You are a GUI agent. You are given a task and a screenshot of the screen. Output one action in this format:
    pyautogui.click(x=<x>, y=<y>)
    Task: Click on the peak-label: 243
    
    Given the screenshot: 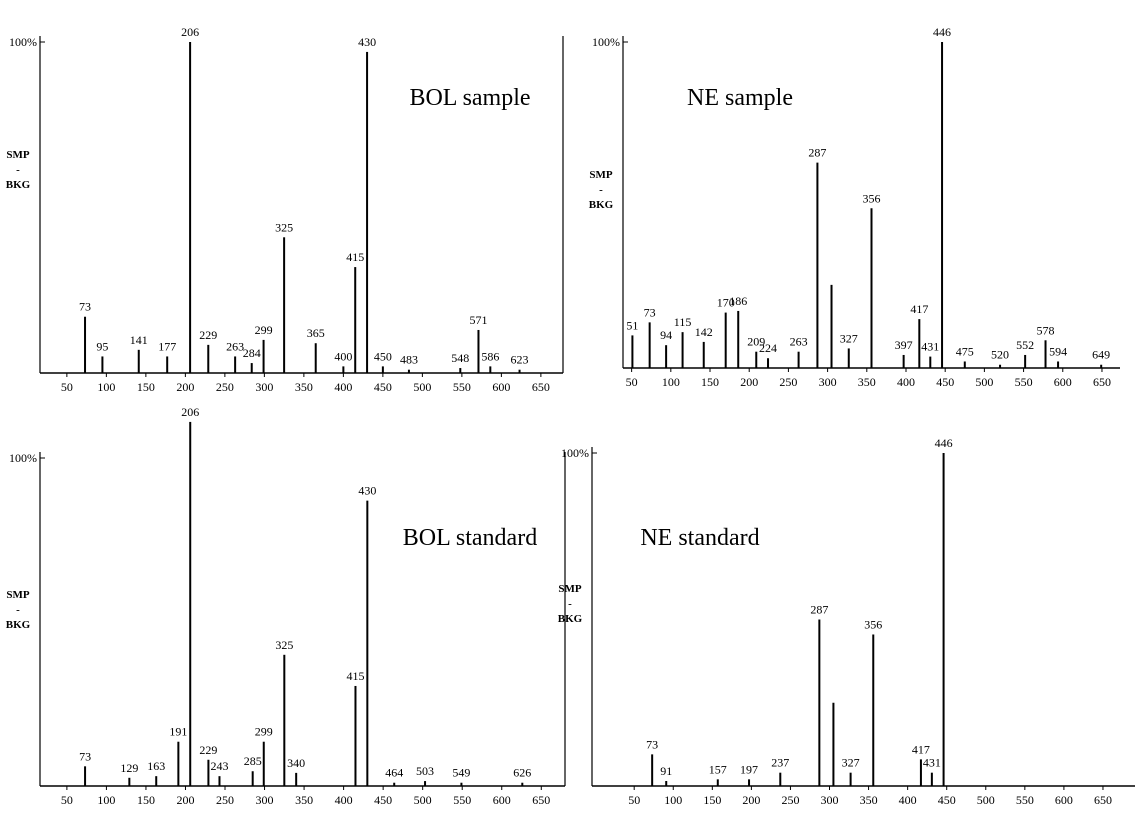 What is the action you would take?
    pyautogui.click(x=219, y=766)
    